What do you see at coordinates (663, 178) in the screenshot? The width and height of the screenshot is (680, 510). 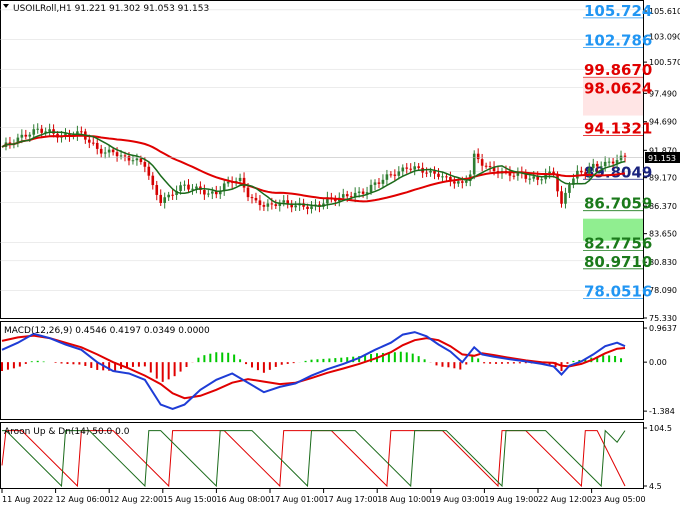 I see `price-tick-label: 89.170` at bounding box center [663, 178].